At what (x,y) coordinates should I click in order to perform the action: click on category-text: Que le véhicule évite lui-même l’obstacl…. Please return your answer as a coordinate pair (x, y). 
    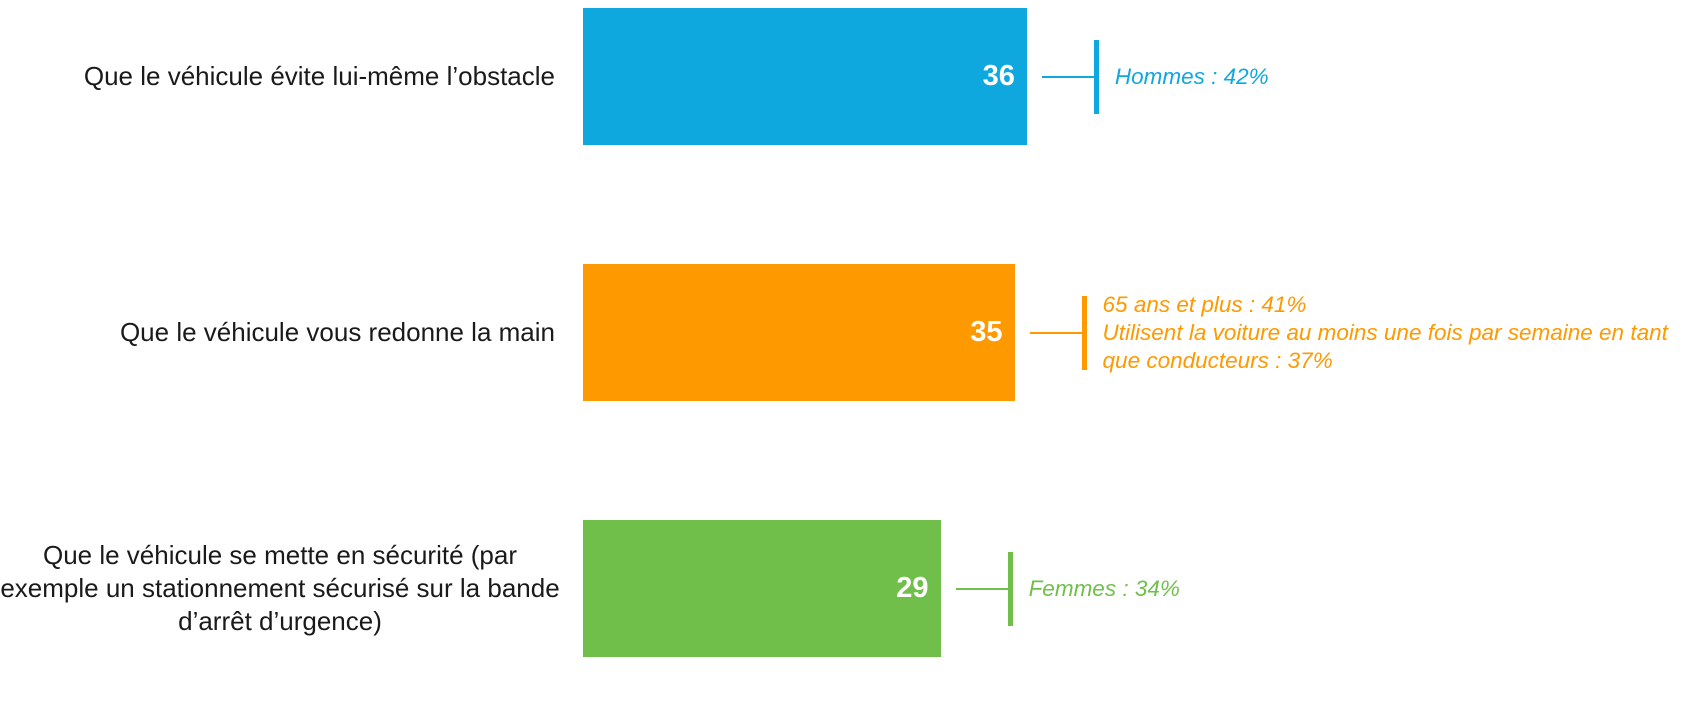
    Looking at the image, I should click on (319, 76).